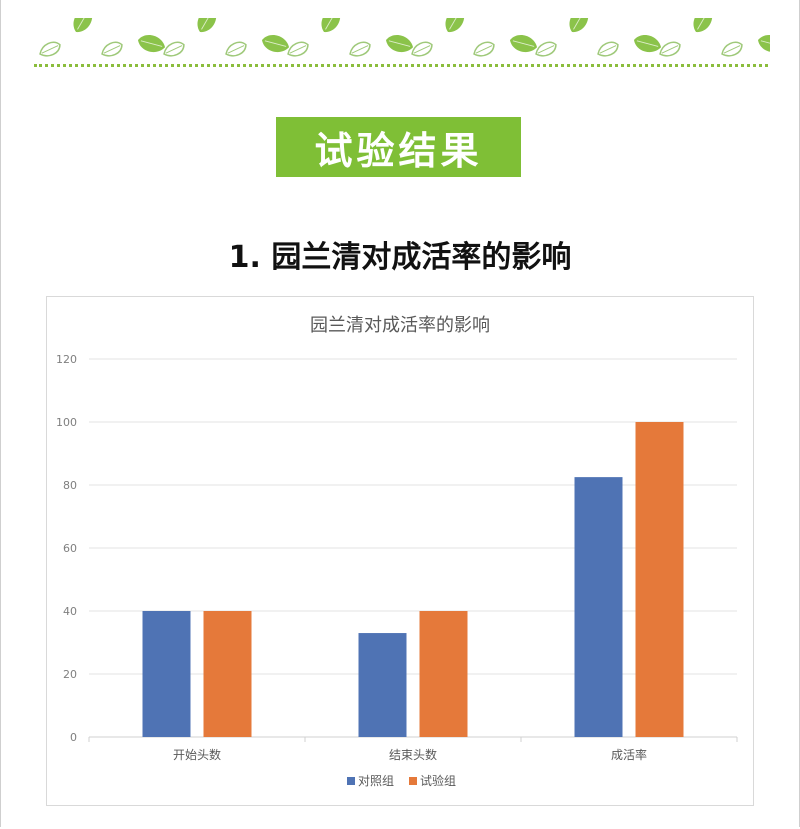 Image resolution: width=800 pixels, height=829 pixels. I want to click on dotted-divider, so click(401, 65).